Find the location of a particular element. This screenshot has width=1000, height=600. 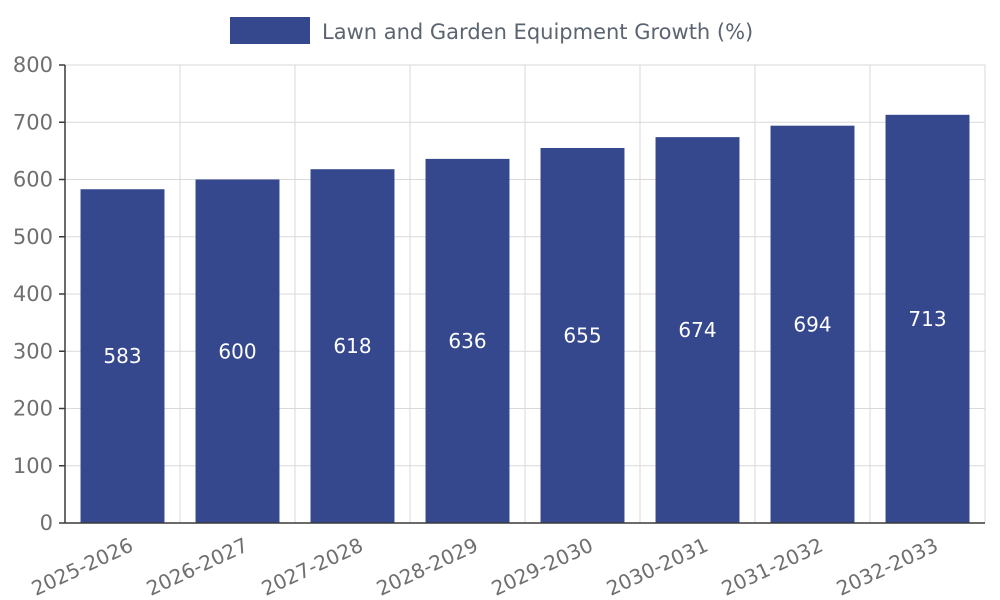

bar-value-label: 583 is located at coordinates (122, 356).